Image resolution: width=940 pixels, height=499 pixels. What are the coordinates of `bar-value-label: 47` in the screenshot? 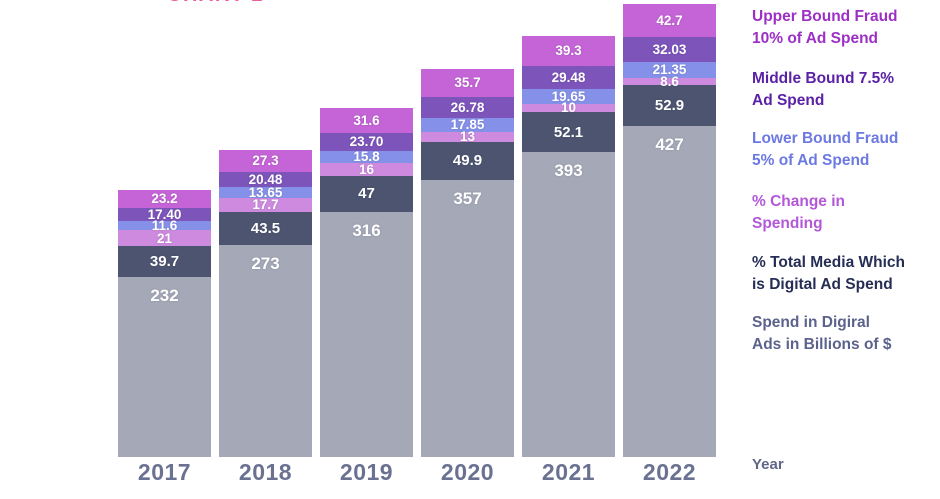 It's located at (366, 194).